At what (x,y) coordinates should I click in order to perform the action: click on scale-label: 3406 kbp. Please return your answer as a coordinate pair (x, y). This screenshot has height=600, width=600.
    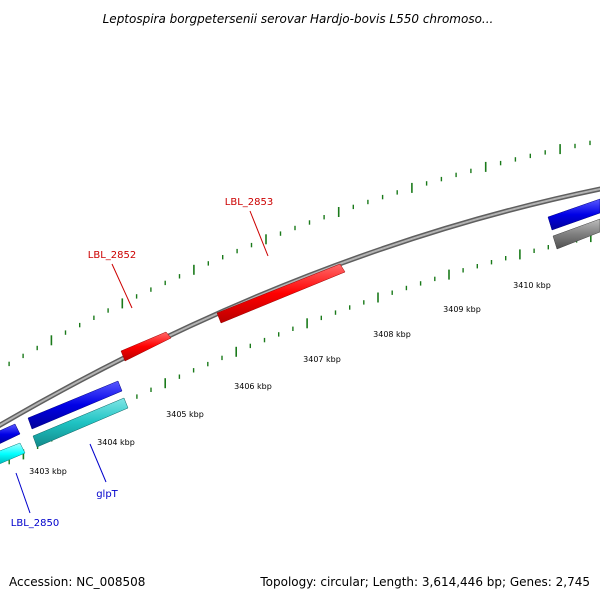
    Looking at the image, I should click on (253, 386).